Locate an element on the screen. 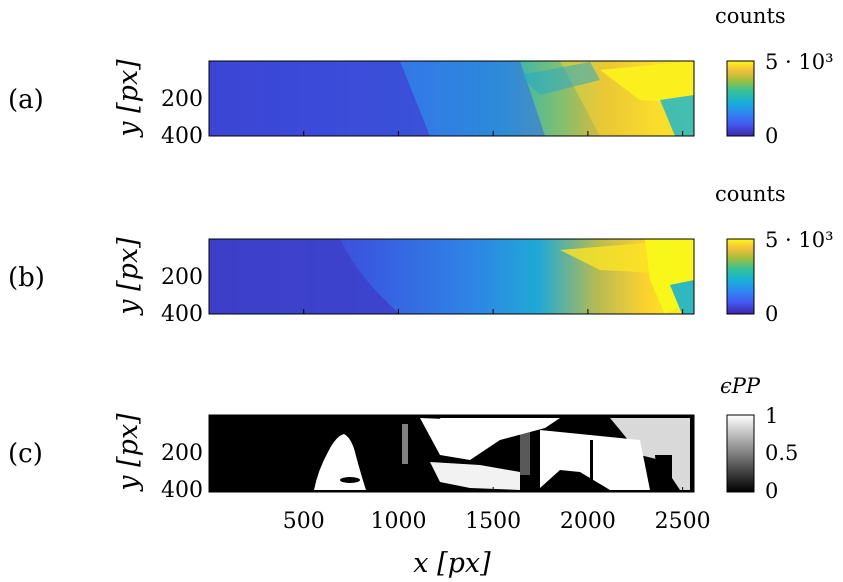 Image resolution: width=843 pixels, height=582 pixels. panel-b-ytick-400: 400 is located at coordinates (182, 314).